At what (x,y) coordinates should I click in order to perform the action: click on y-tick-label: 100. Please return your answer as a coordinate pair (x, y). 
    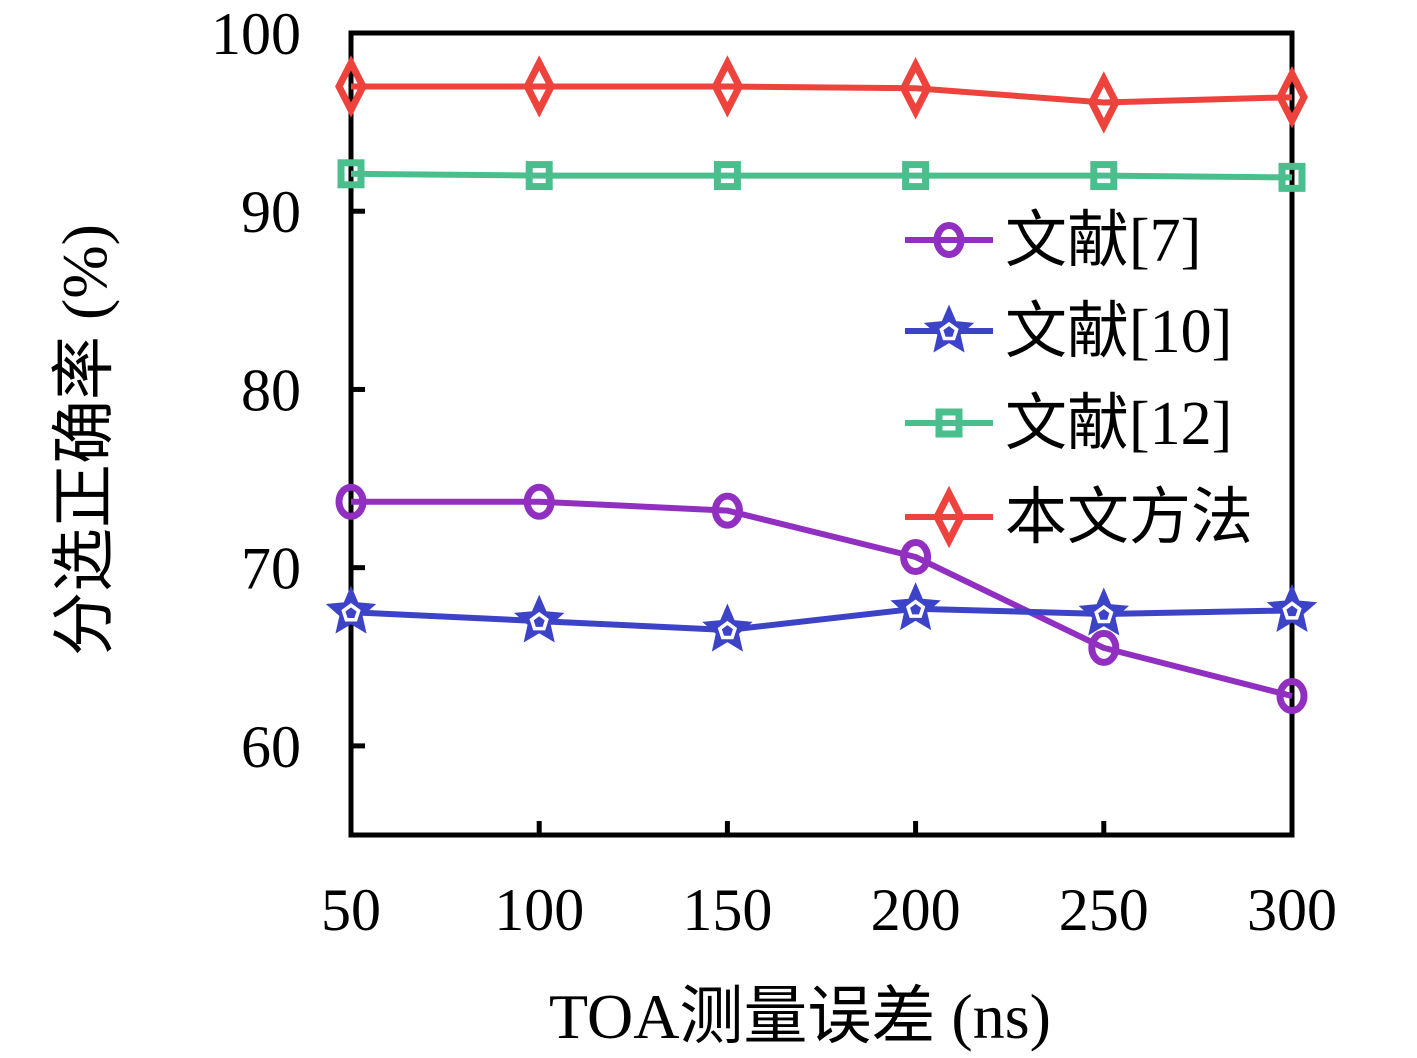
    Looking at the image, I should click on (256, 34).